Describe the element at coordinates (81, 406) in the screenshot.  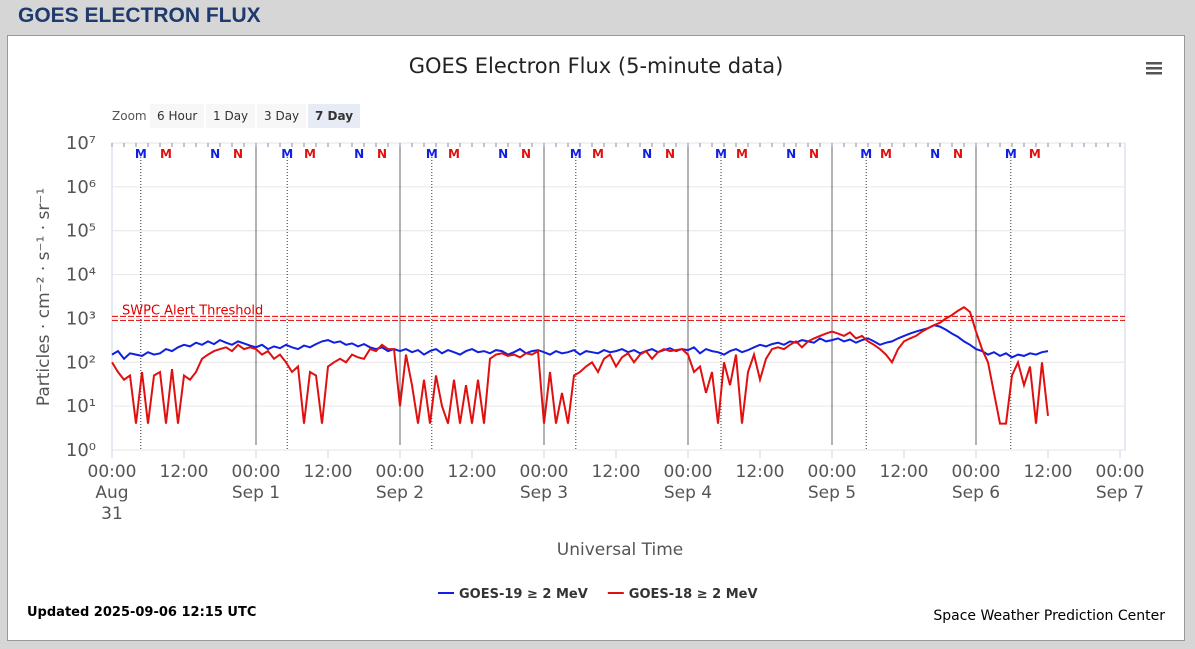
I see `y-tick-label: 10¹` at that location.